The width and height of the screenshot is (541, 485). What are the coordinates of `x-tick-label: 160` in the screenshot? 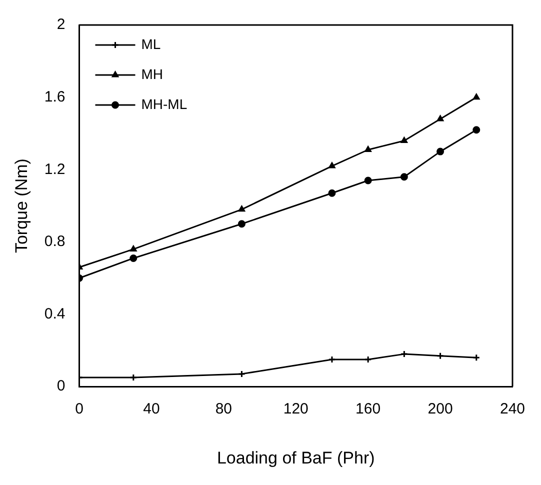 It's located at (368, 409).